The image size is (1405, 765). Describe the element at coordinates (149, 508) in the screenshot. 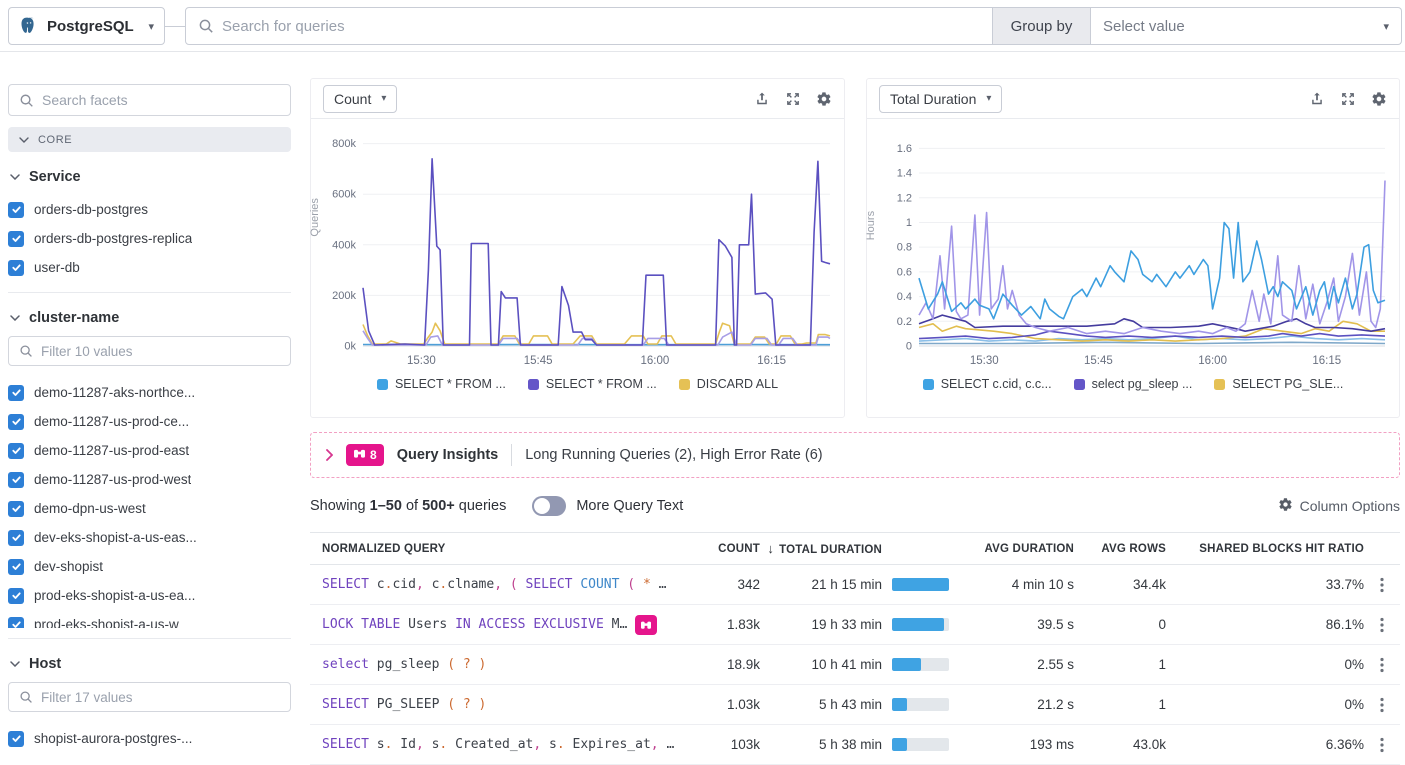

I see `facet-item: demo-dpn-us-west` at that location.